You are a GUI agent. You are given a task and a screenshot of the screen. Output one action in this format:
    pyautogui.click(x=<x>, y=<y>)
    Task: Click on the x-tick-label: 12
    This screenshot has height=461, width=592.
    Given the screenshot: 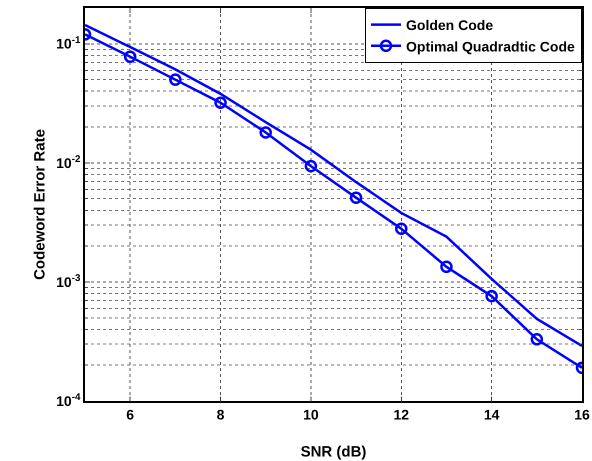 What is the action you would take?
    pyautogui.click(x=401, y=414)
    